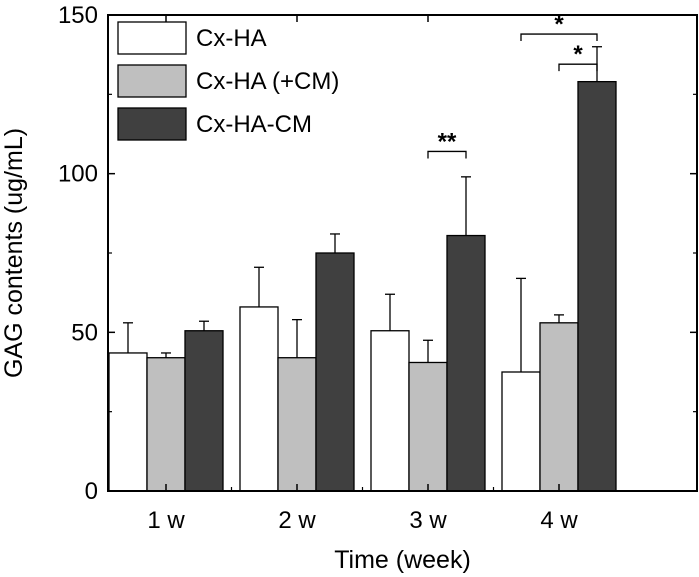 The width and height of the screenshot is (699, 577). I want to click on legend-label: Cx-HA, so click(231, 38).